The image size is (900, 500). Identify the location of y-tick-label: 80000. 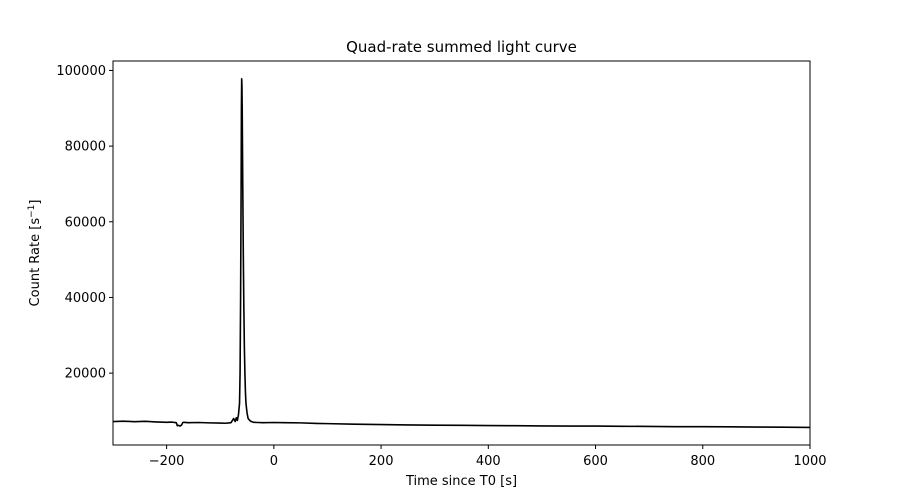
(85, 147).